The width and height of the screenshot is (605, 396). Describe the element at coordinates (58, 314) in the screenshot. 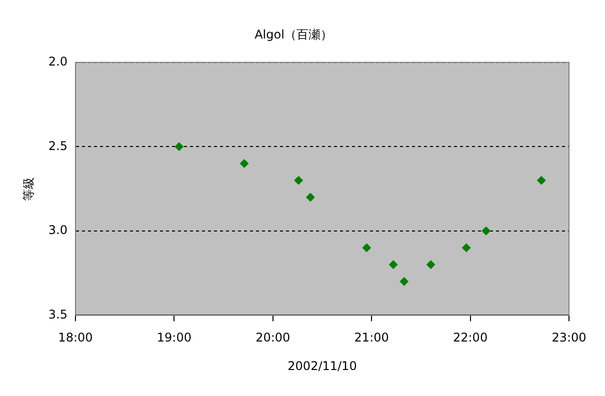

I see `y-tick-label: 3.5` at that location.